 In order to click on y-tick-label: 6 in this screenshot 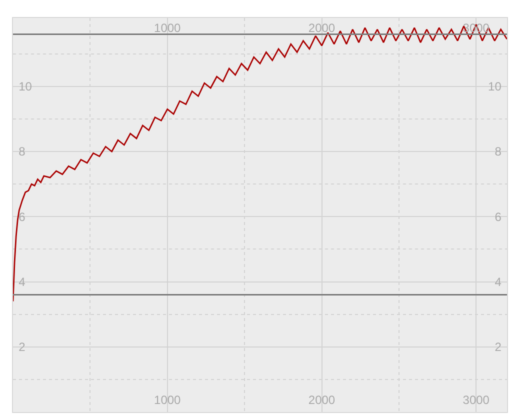, I will do `click(22, 217)`.